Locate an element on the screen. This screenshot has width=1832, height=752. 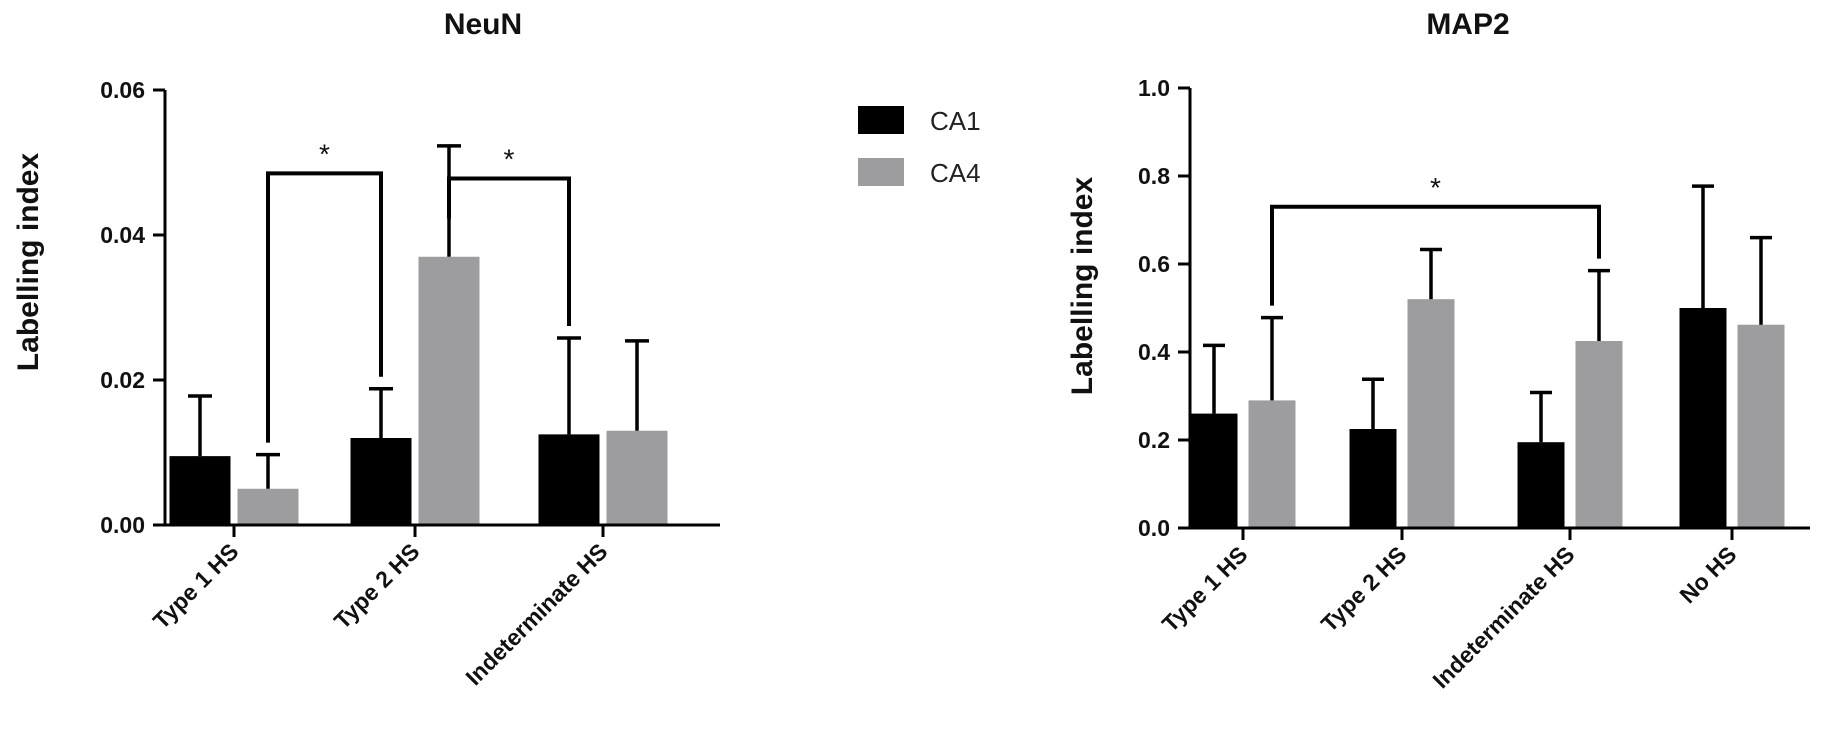
neun-bars is located at coordinates (418, 334).